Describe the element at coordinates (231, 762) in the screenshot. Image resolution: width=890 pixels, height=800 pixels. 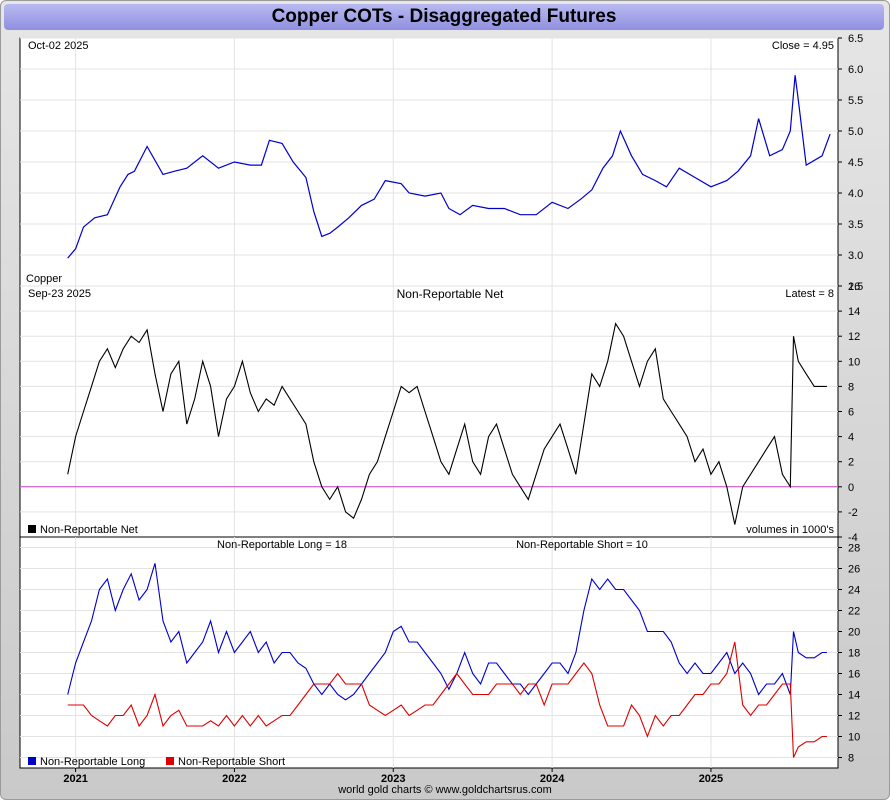
I see `short-legend-label: Non-Reportable Short` at that location.